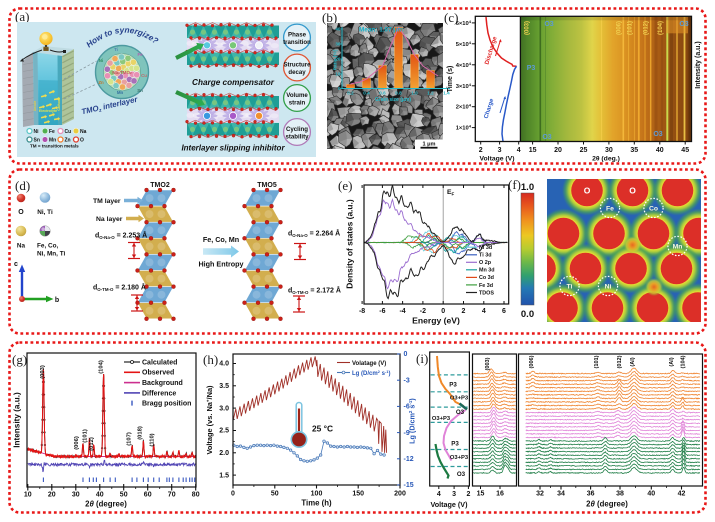 This screenshot has height=522, width=715. Describe the element at coordinates (141, 433) in the screenshot. I see `svg-text: (018)` at that location.